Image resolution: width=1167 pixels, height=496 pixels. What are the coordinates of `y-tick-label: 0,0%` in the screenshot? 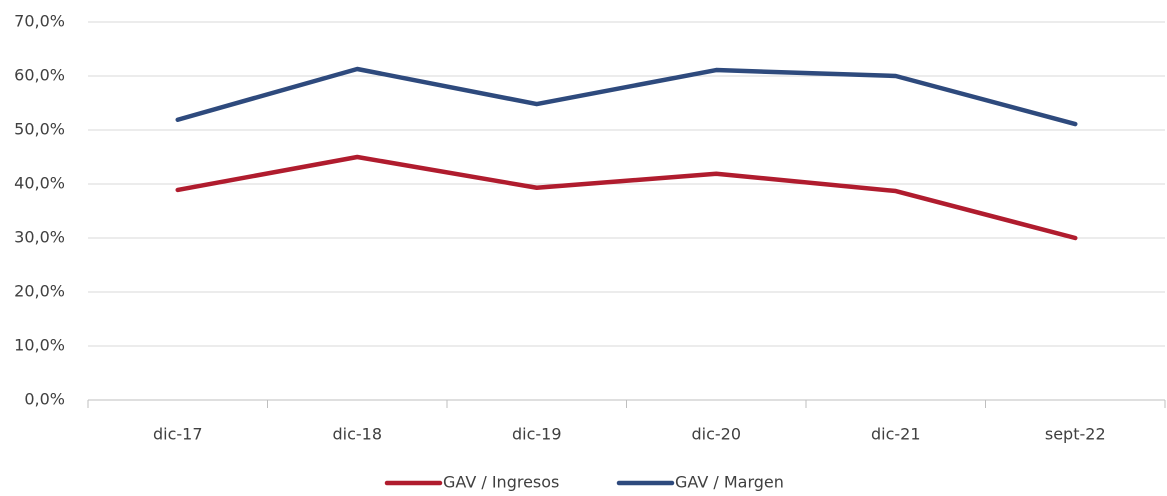 It's located at (44, 399).